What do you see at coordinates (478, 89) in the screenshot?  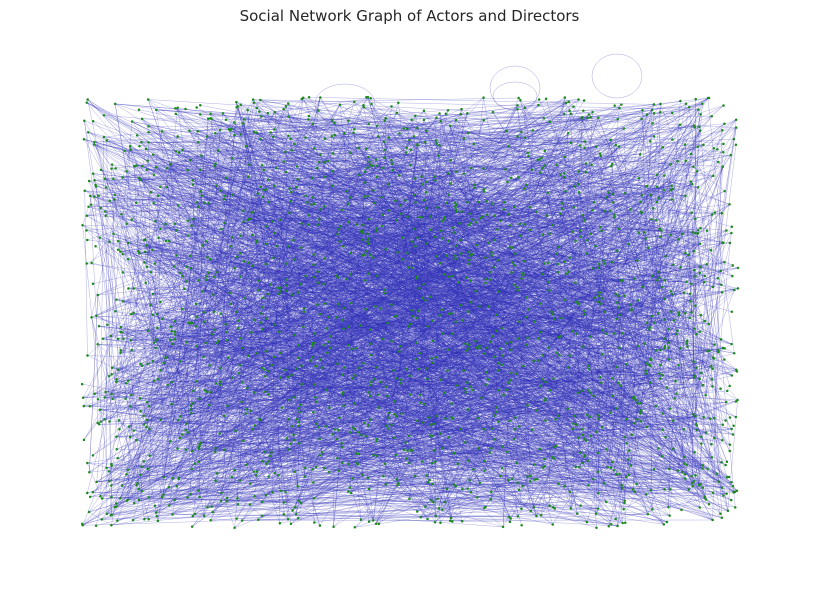 I see `self-loop-layer` at bounding box center [478, 89].